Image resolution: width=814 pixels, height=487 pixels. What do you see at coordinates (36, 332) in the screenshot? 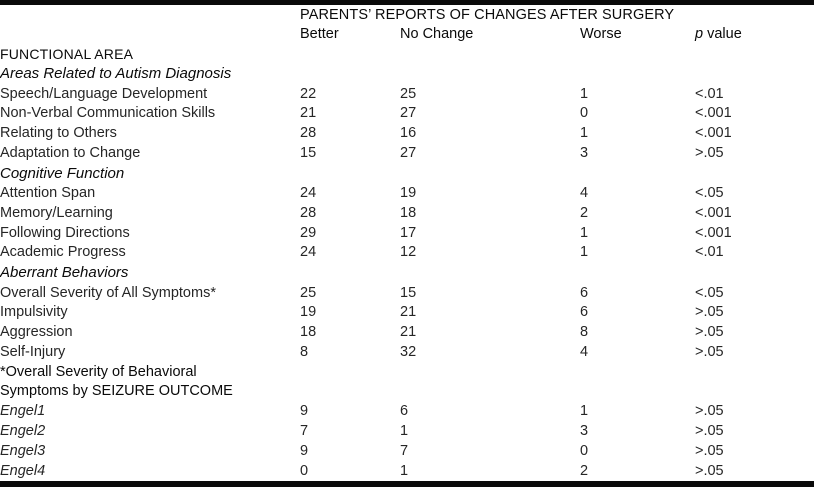
I see `row-label: Aggression` at bounding box center [36, 332].